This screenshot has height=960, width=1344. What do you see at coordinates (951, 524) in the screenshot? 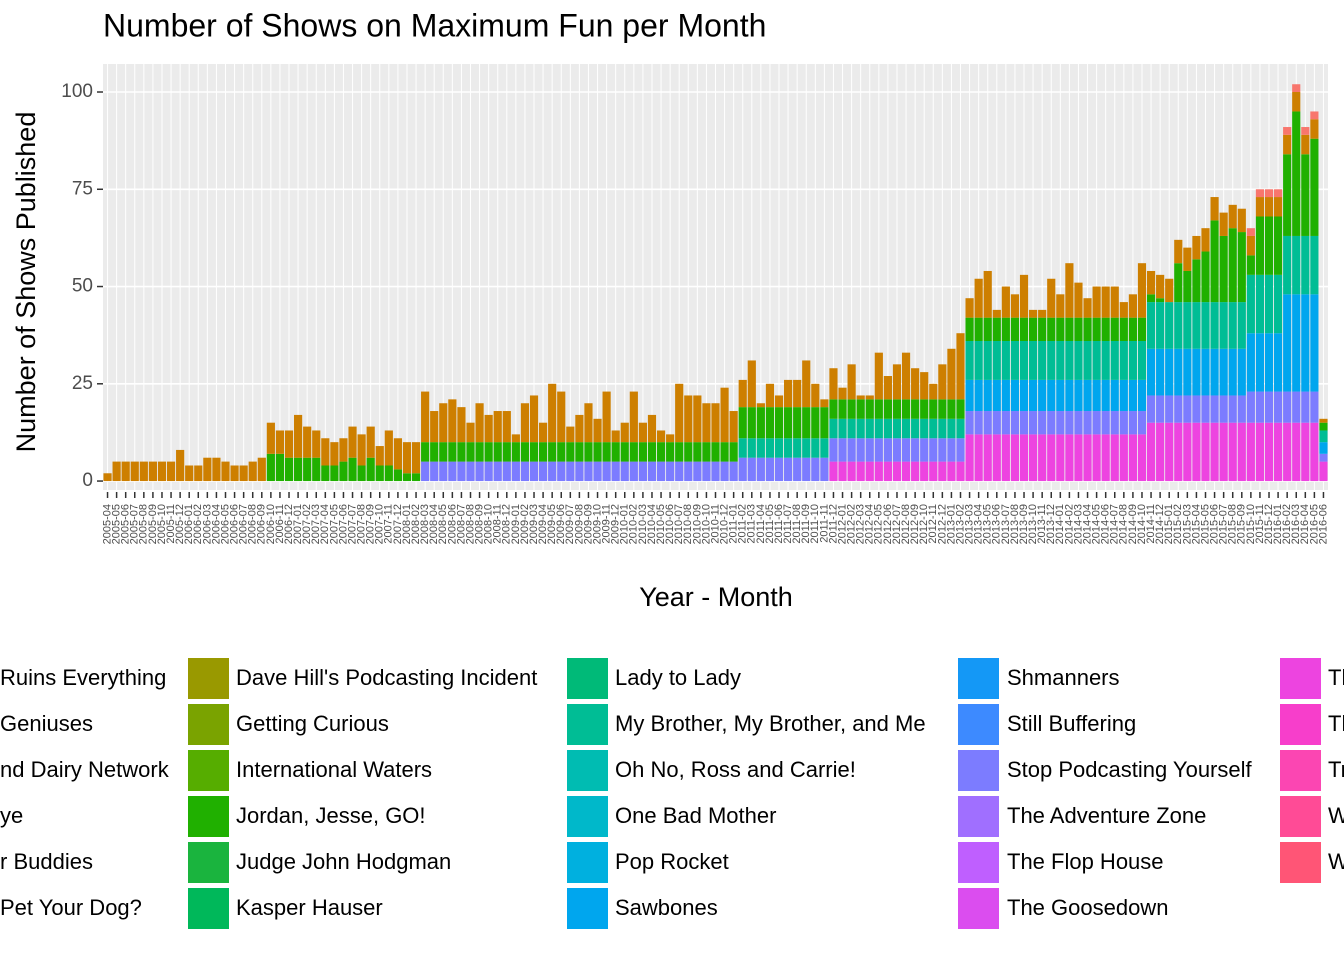
I see `x-tick-label: 2013-01` at bounding box center [951, 524].